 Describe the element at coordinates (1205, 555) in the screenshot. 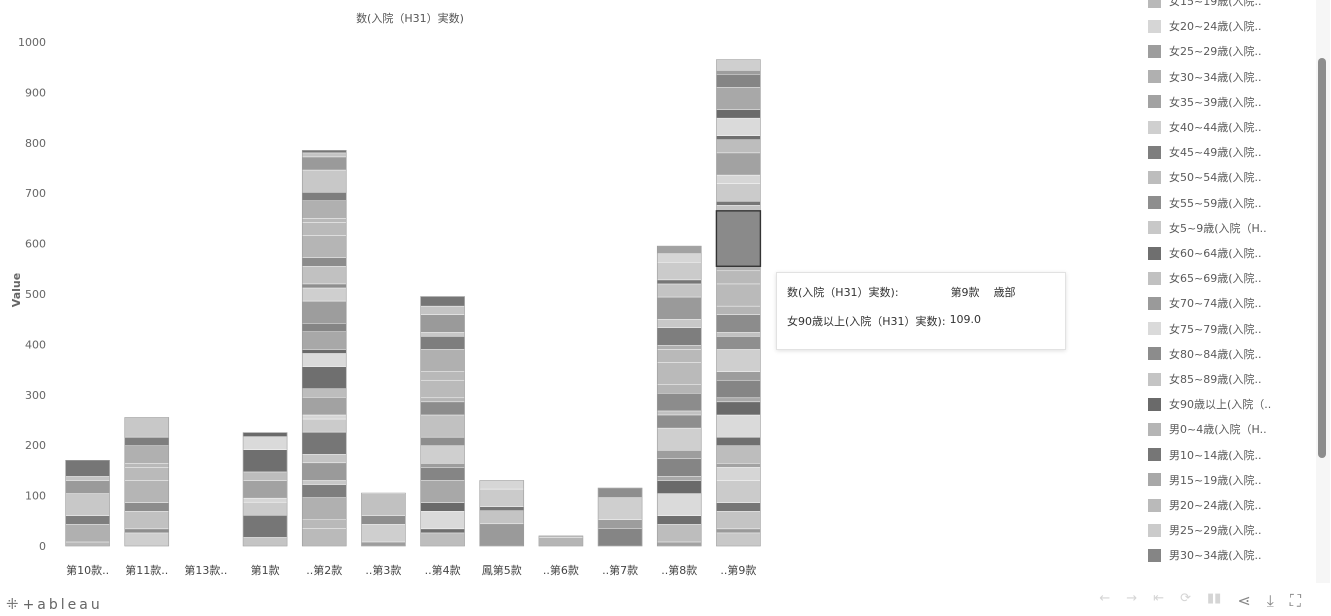

I see `legend-item: 男30~34歳(入院..` at that location.